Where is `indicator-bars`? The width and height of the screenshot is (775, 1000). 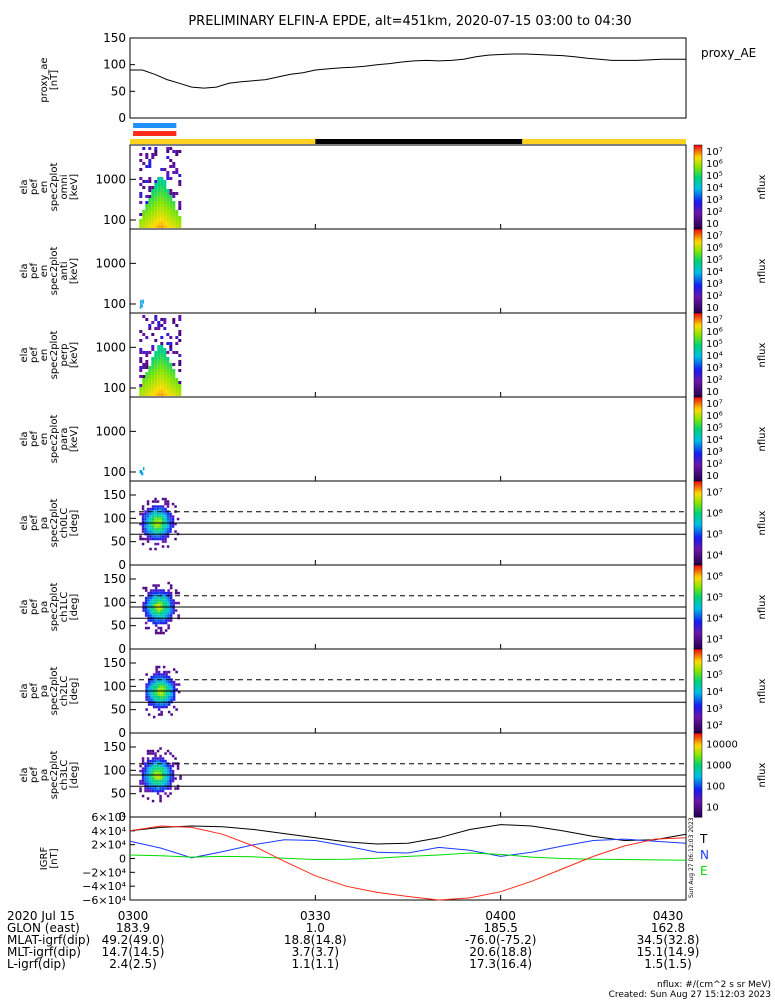 indicator-bars is located at coordinates (155, 129).